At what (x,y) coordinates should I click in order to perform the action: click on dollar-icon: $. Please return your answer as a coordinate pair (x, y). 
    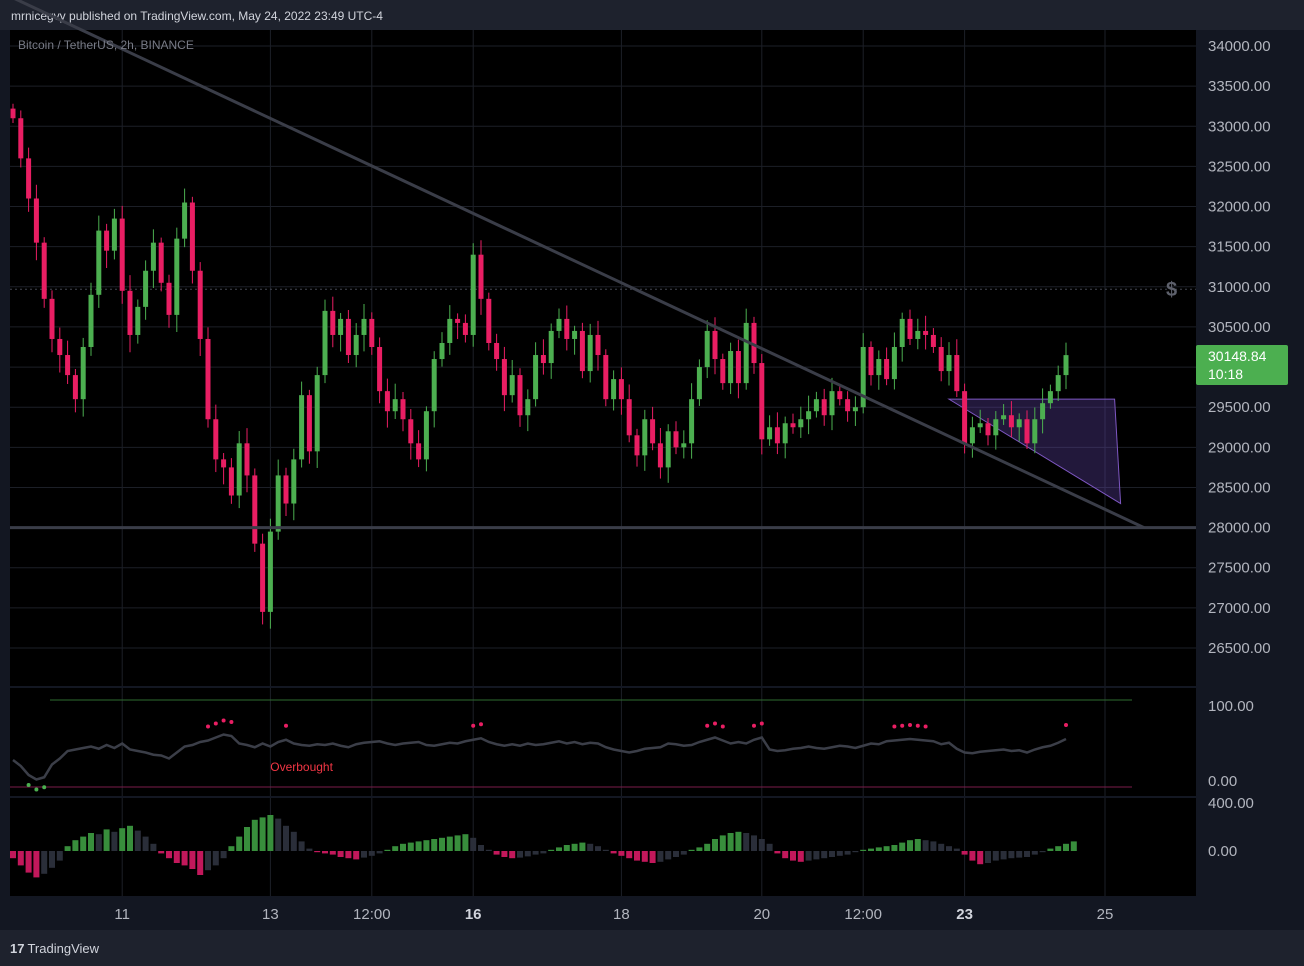
    Looking at the image, I should click on (1172, 290).